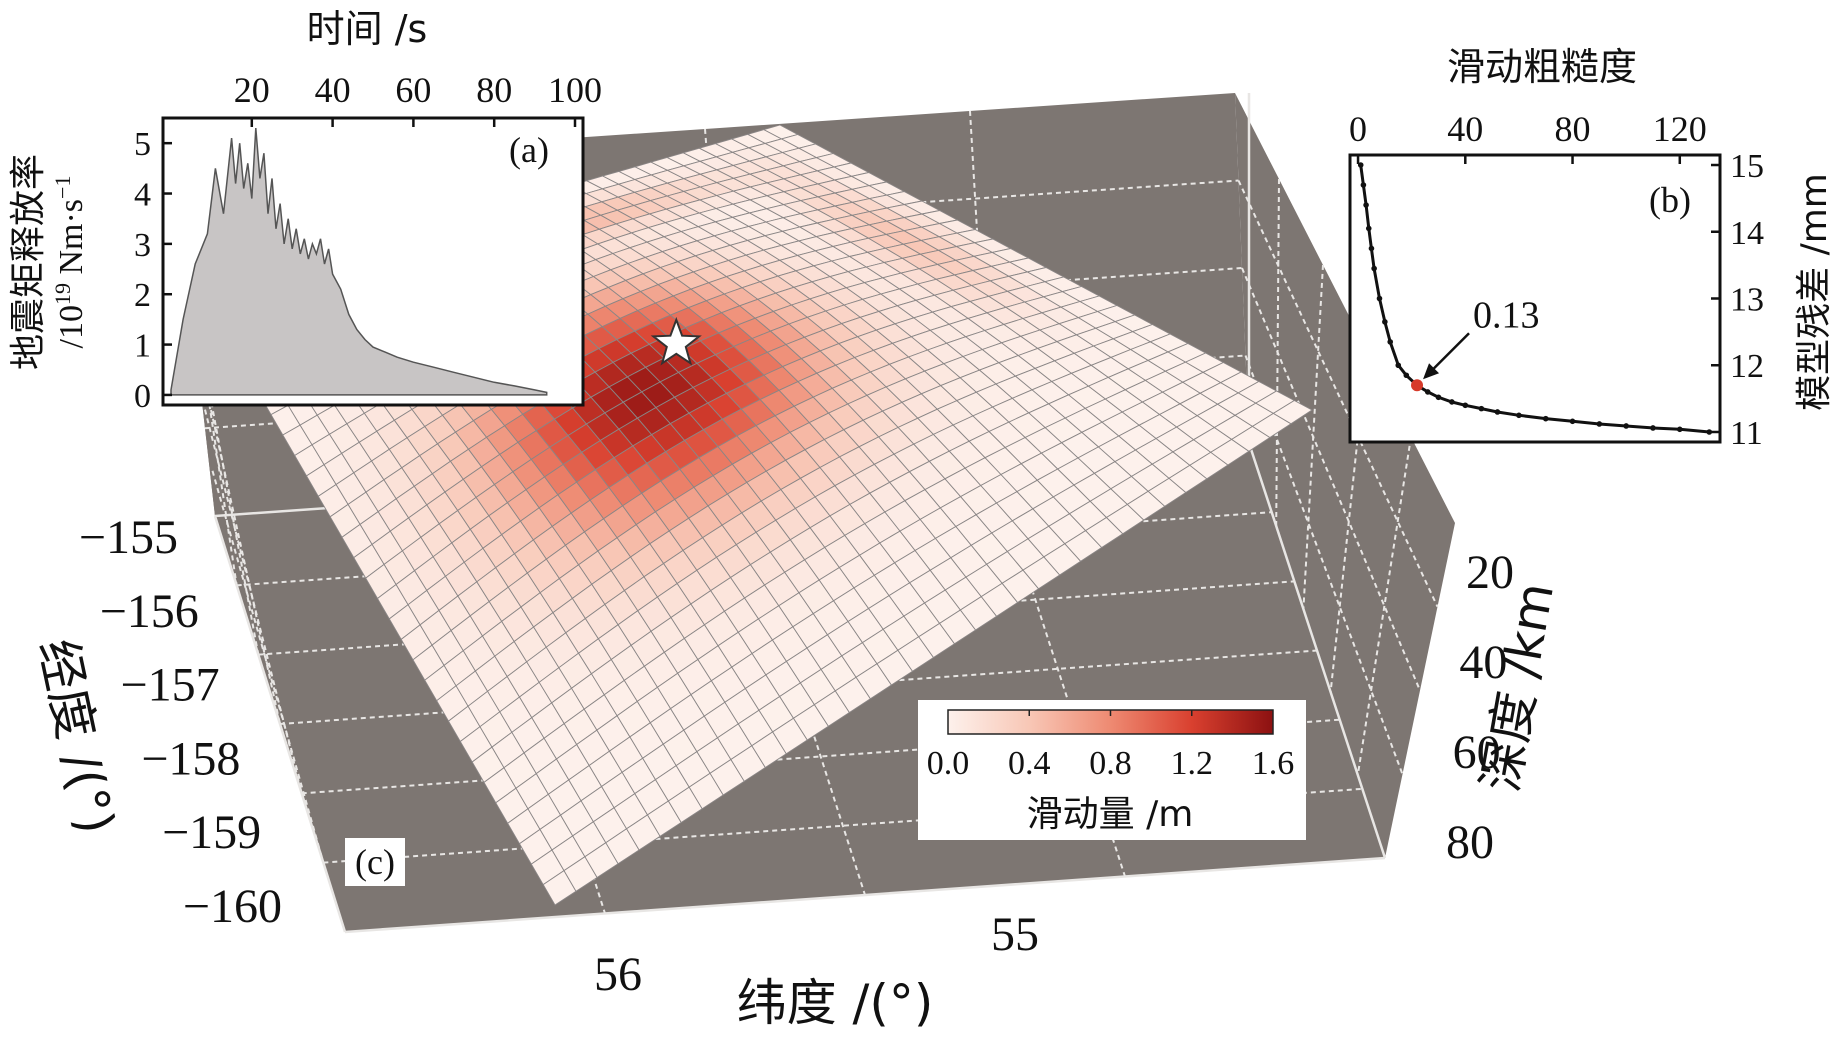 Image resolution: width=1843 pixels, height=1037 pixels. I want to click on panel-c-xlabel: 纬度 /(°), so click(835, 1003).